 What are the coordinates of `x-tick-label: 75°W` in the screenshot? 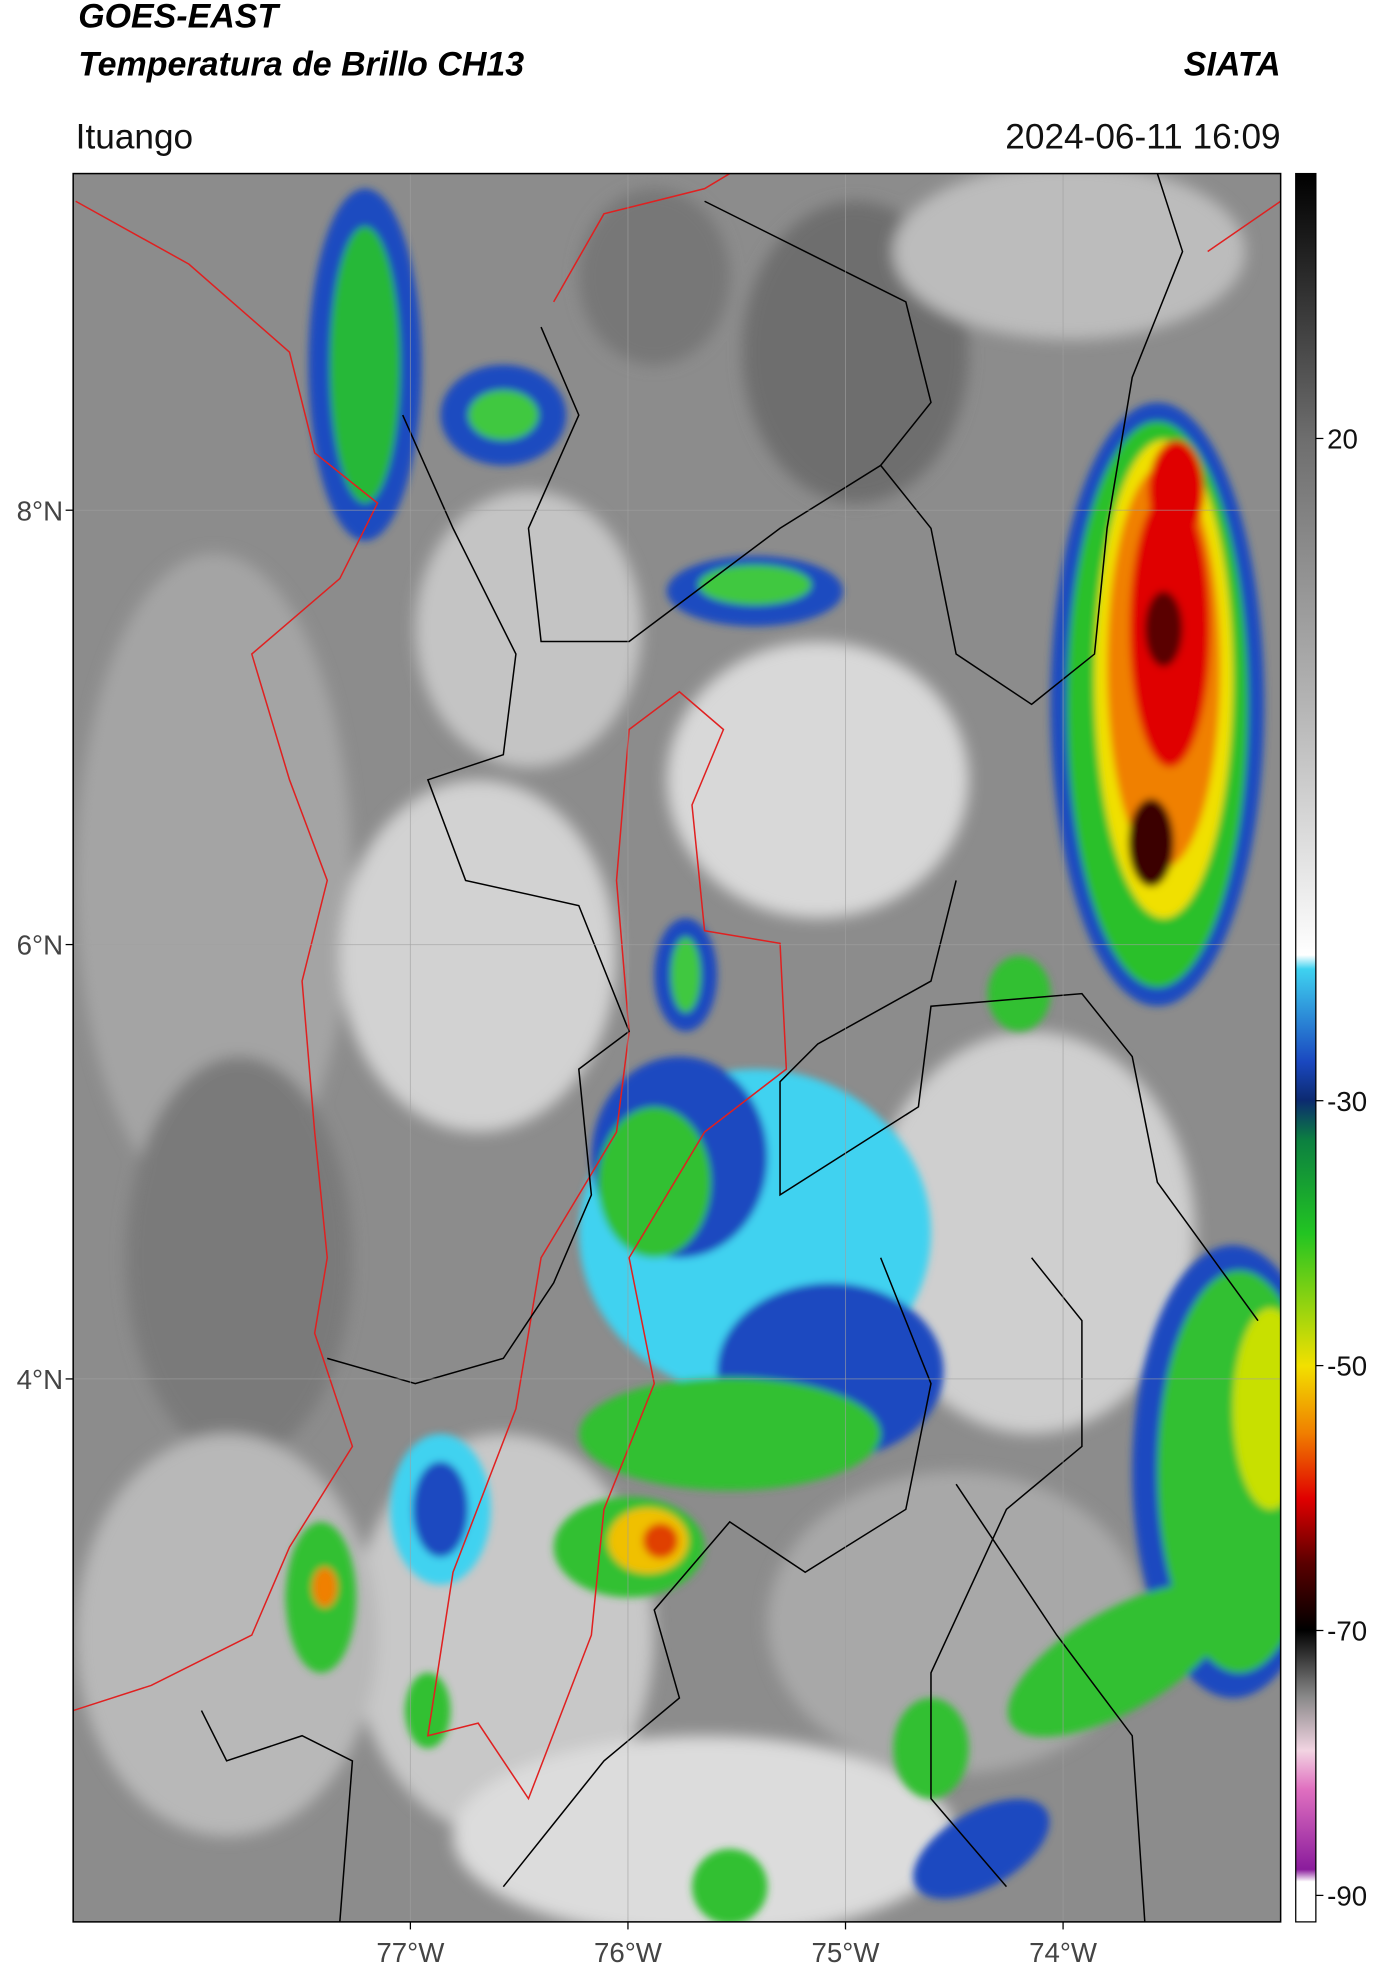 It's located at (846, 1952).